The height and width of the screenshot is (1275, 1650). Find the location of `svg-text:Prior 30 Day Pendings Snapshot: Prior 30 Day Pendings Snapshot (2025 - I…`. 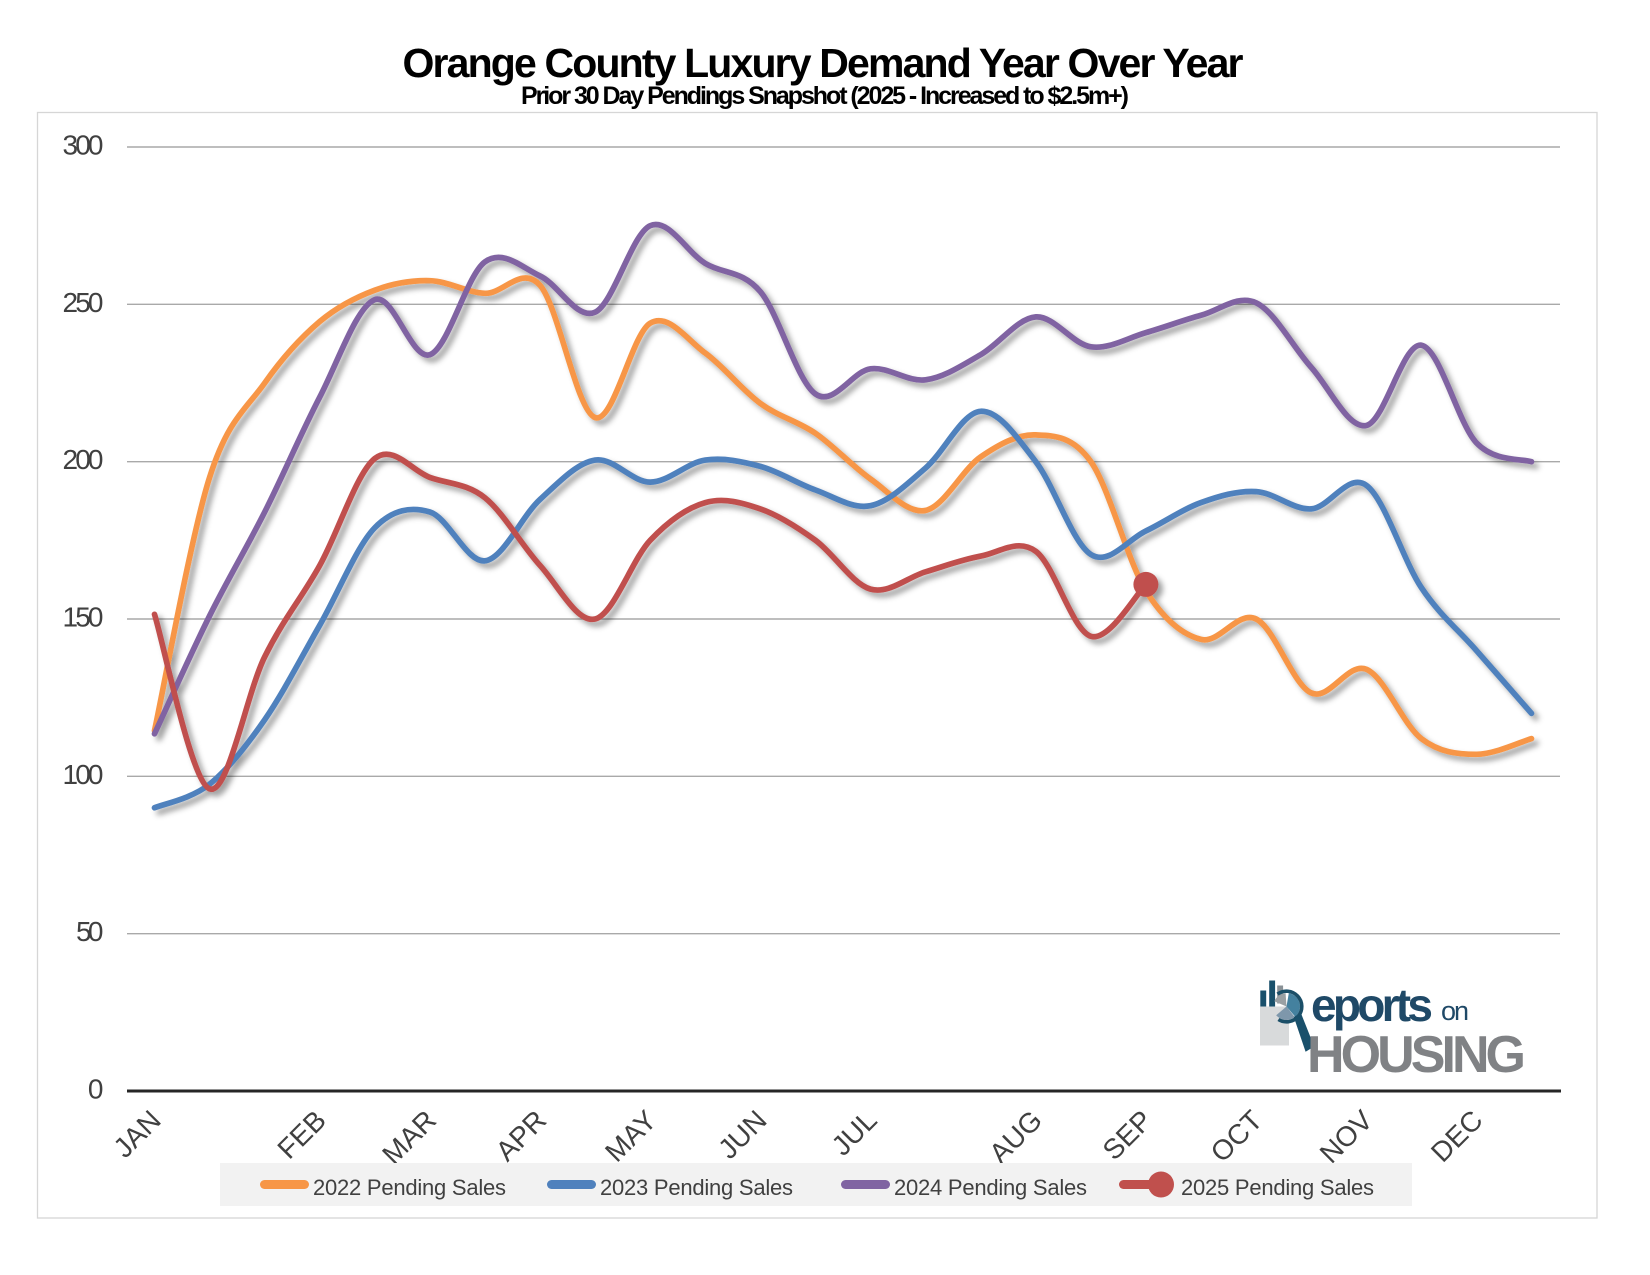

svg-text:Prior 30 Day Pendings Snapshot: Prior 30 Day Pendings Snapshot (2025 - I… is located at coordinates (825, 96).